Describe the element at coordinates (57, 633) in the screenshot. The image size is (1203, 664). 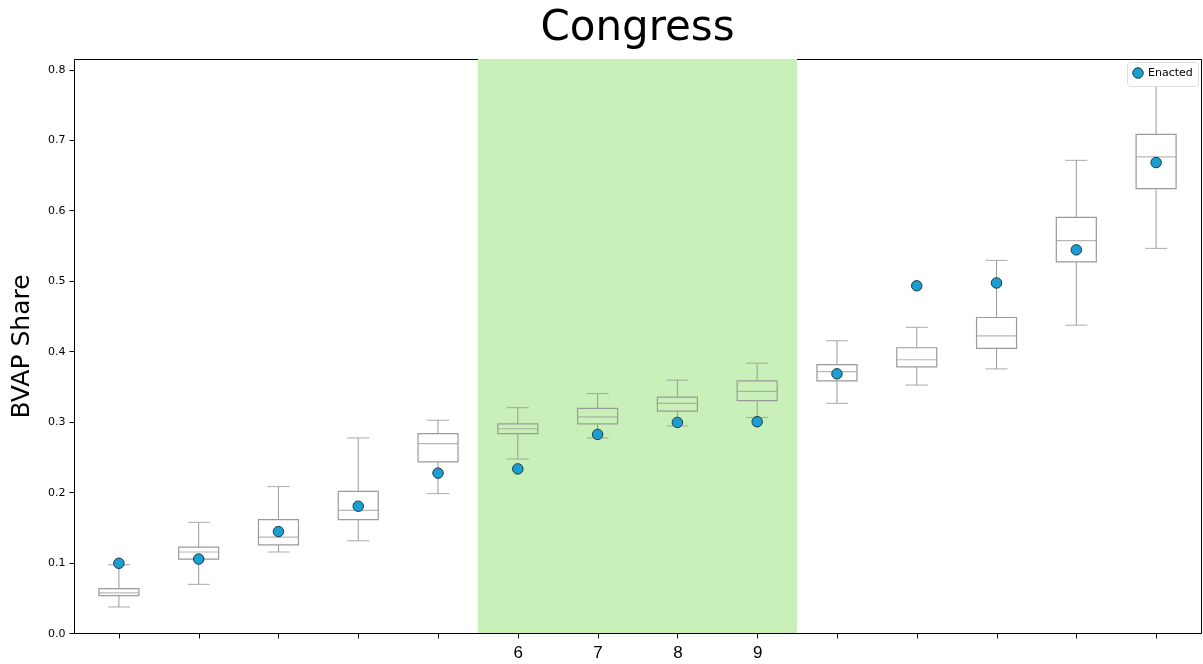
I see `y-tick-label: 0.0` at that location.